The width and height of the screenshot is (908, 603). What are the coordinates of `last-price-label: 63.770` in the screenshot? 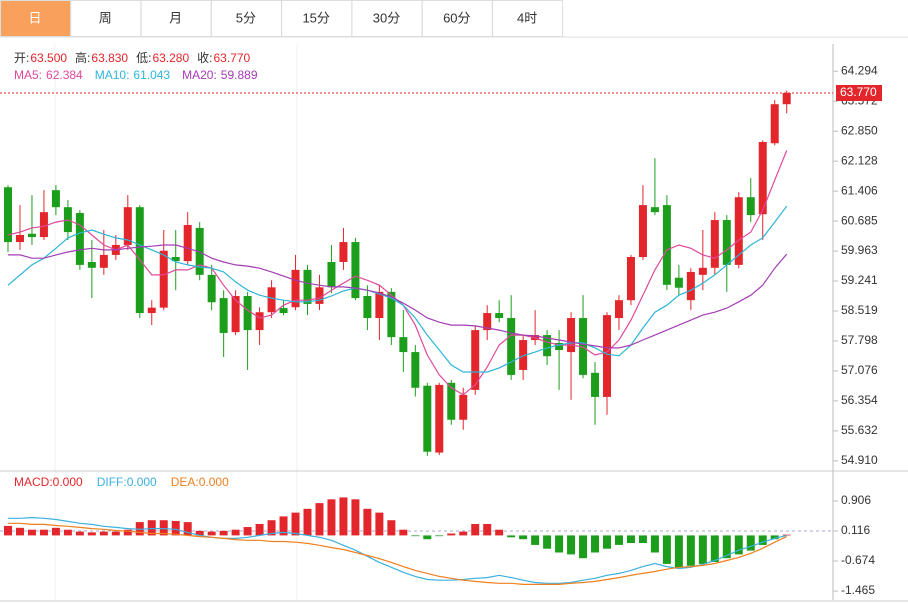 It's located at (858, 92).